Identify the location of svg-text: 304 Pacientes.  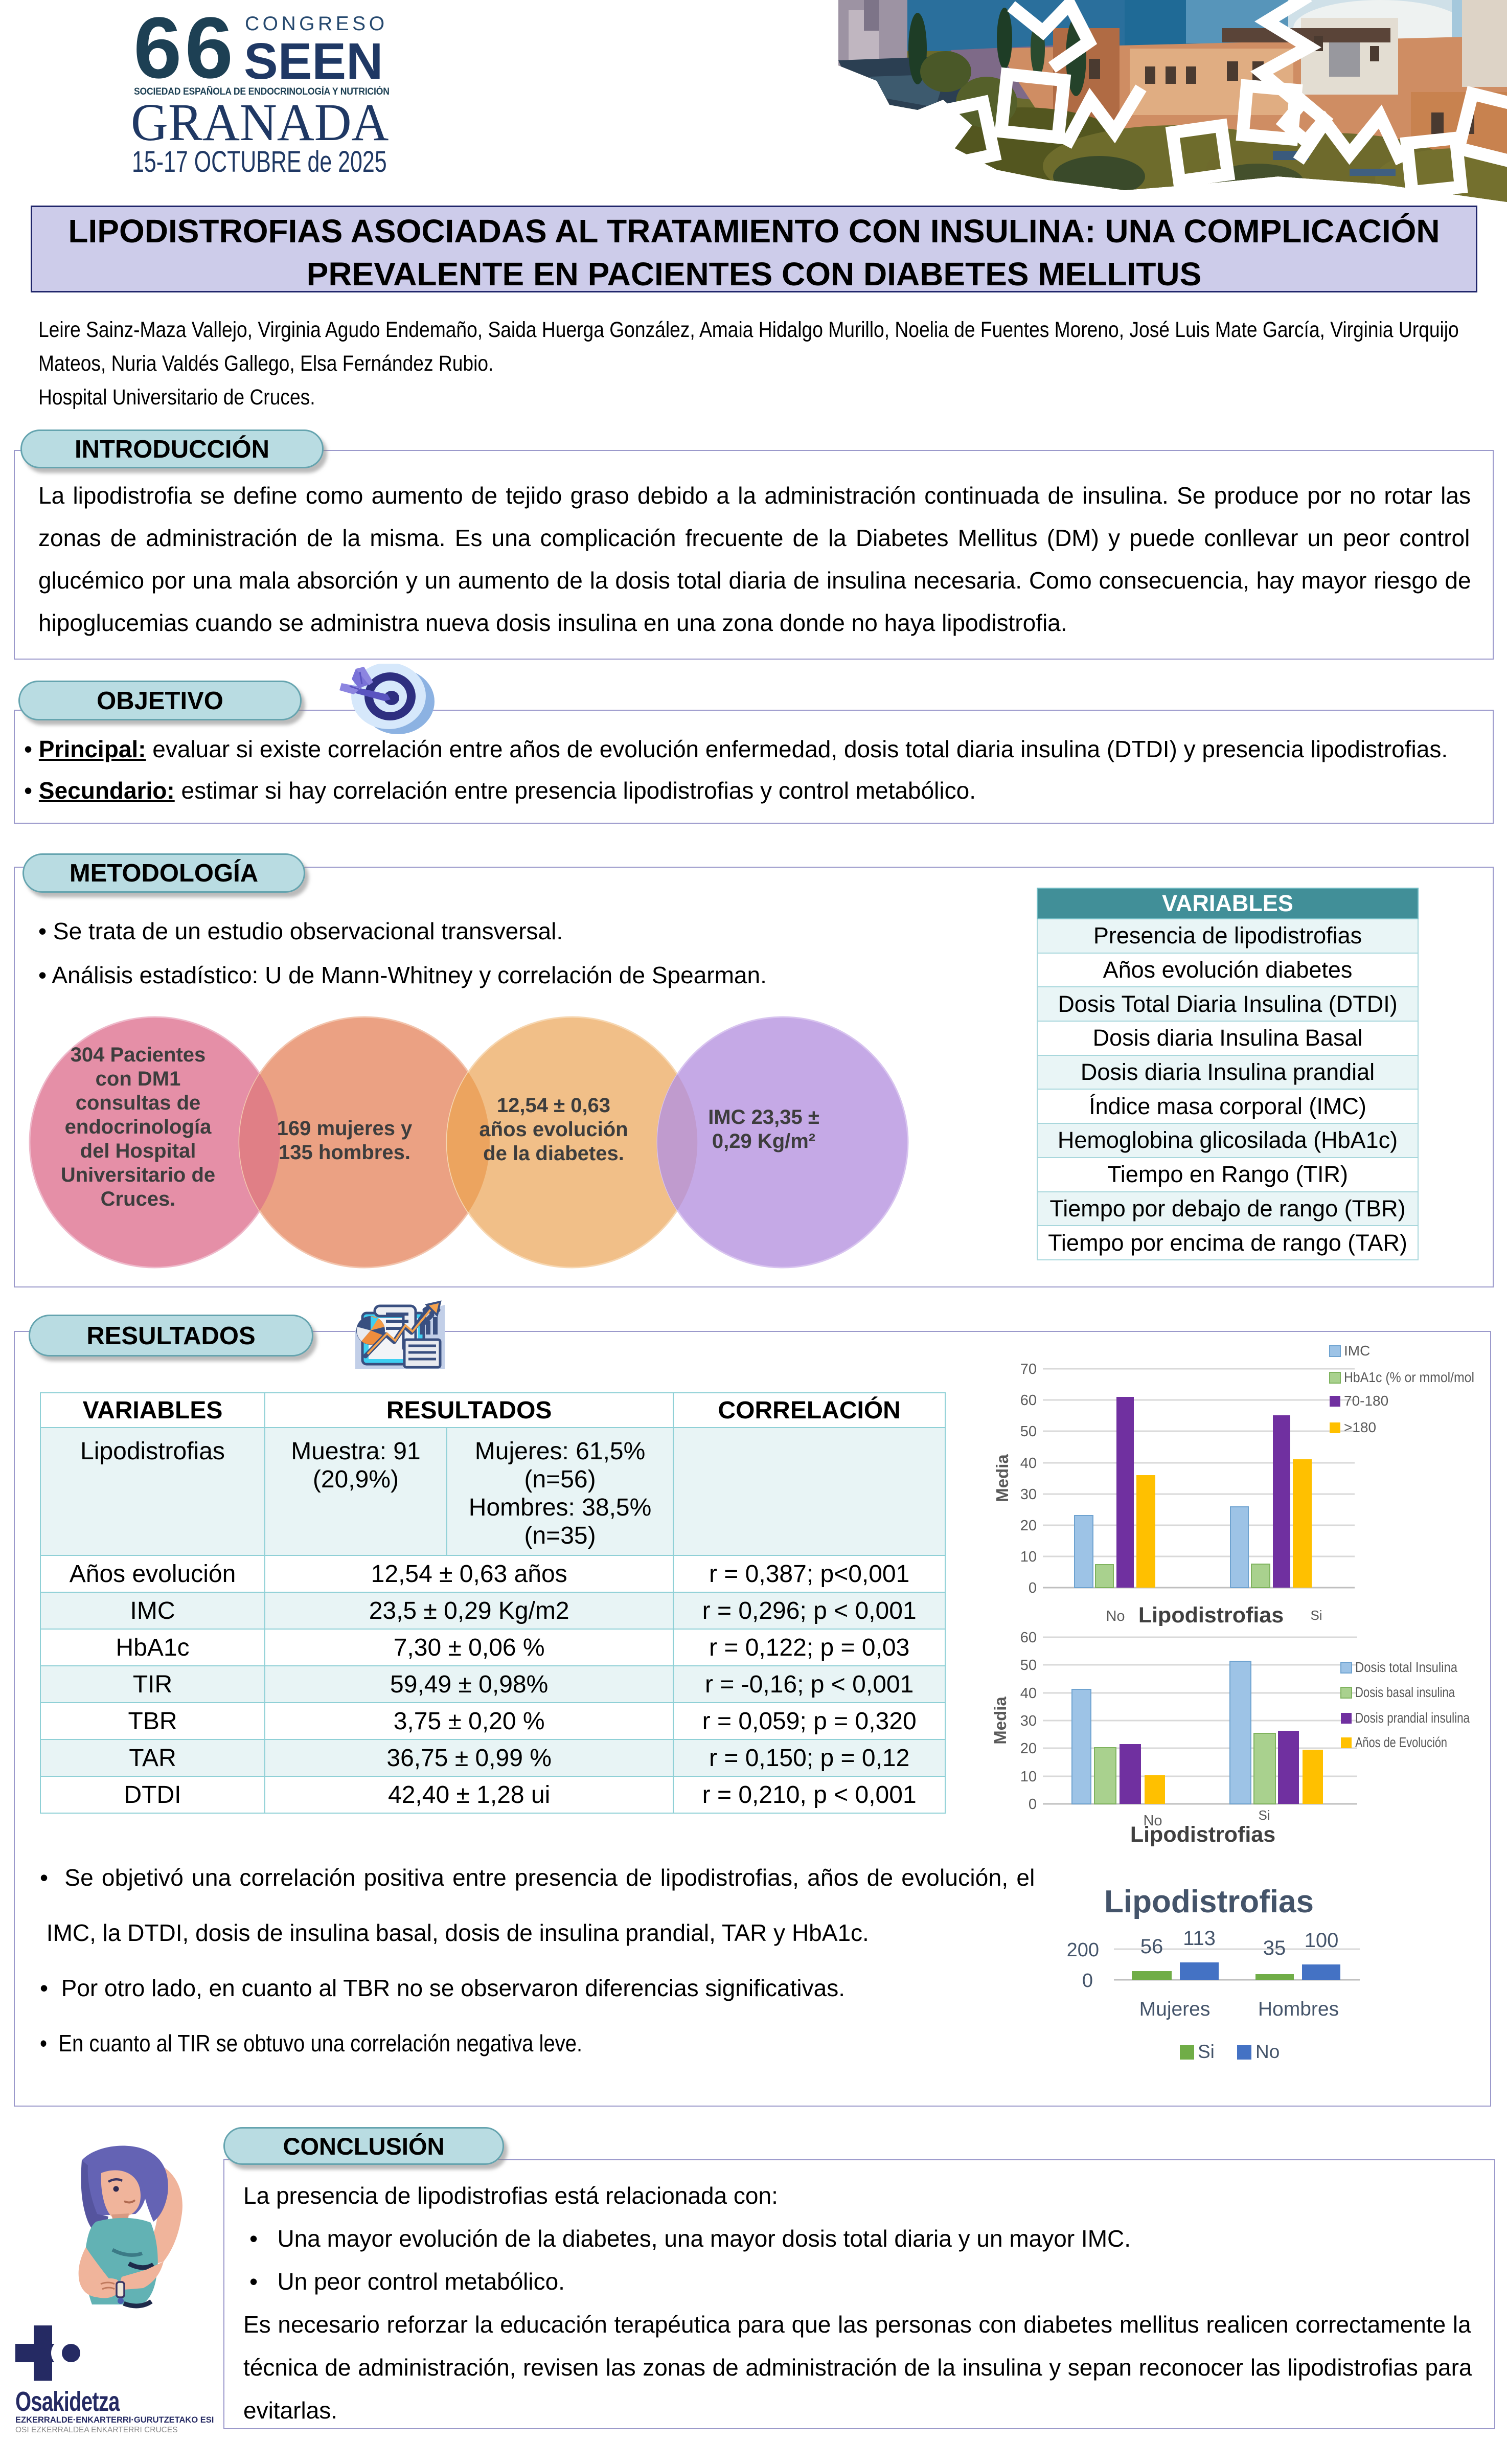
(138, 1055).